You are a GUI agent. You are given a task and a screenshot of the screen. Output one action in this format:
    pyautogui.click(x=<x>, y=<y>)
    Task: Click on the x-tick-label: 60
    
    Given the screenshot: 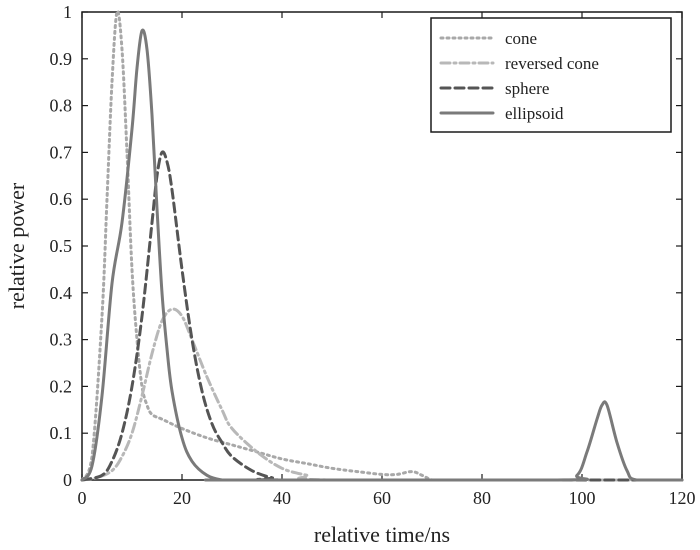 What is the action you would take?
    pyautogui.click(x=382, y=498)
    